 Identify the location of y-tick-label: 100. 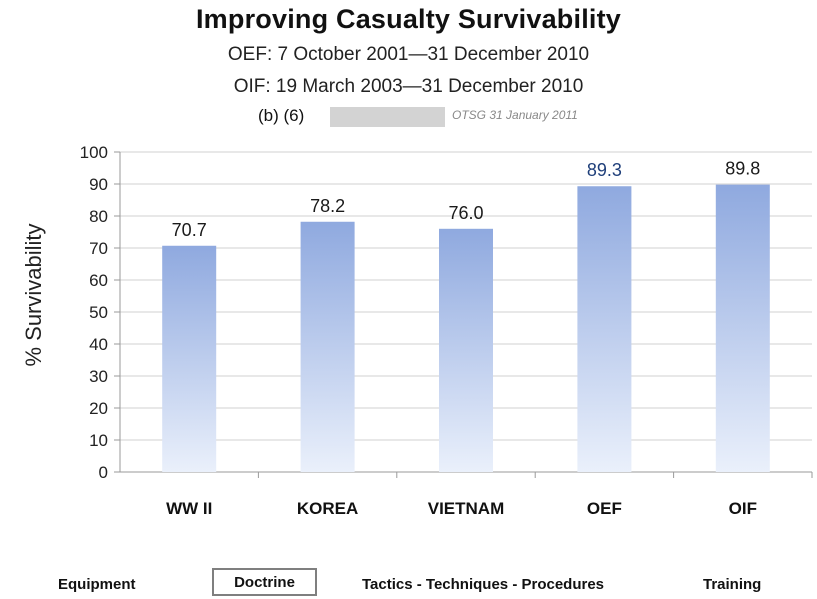
(94, 152).